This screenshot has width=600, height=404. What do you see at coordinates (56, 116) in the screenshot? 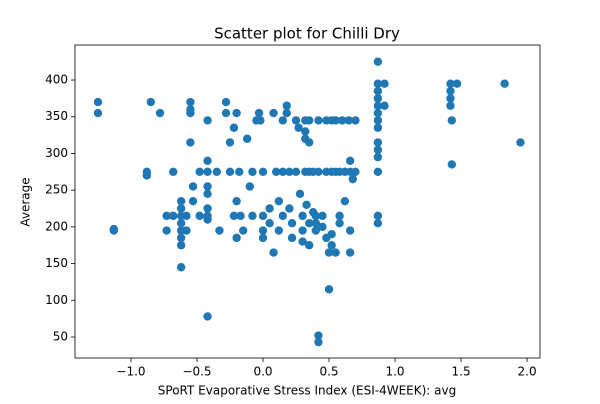
I see `y-tick-label: 350` at bounding box center [56, 116].